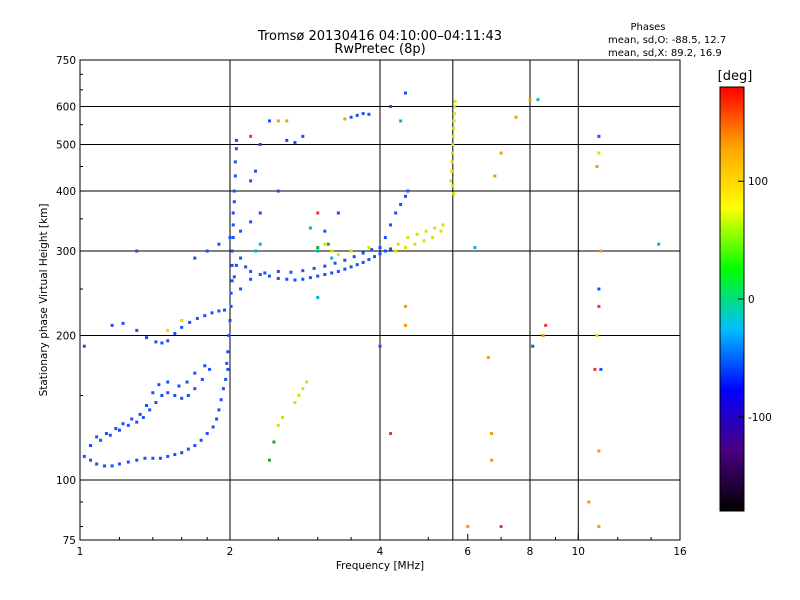 The height and width of the screenshot is (600, 800). I want to click on colorbar-ticks: 100 0 -100, so click(755, 300).